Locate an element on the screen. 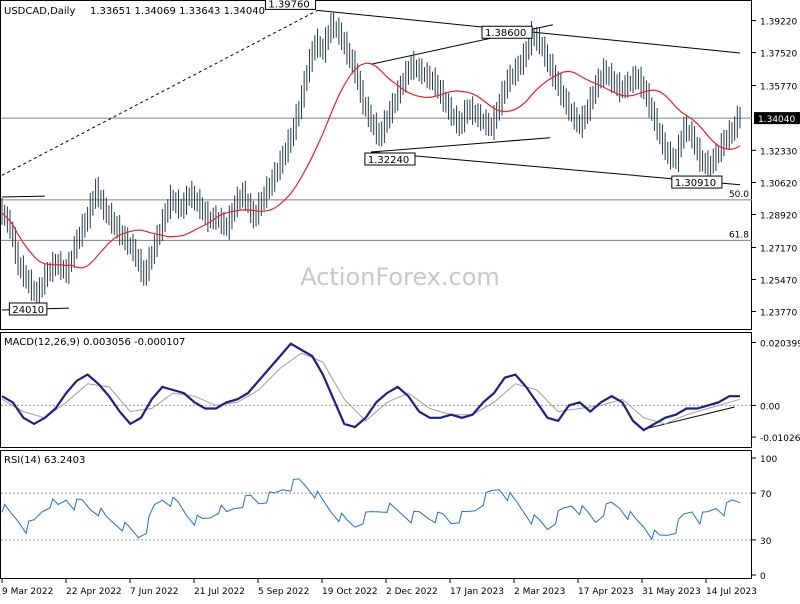 The width and height of the screenshot is (800, 604). price-tick-label: 1.32330 is located at coordinates (778, 152).